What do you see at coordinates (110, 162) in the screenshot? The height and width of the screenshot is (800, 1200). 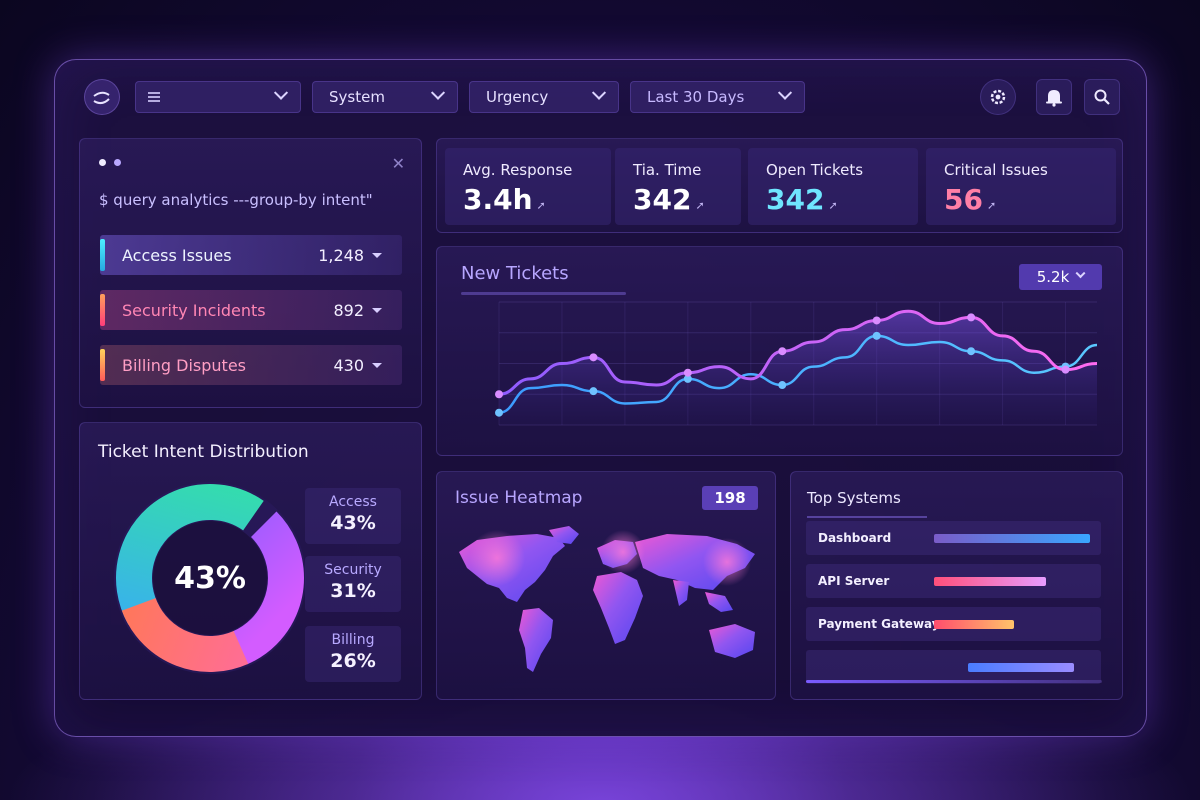 I see `window-dots` at bounding box center [110, 162].